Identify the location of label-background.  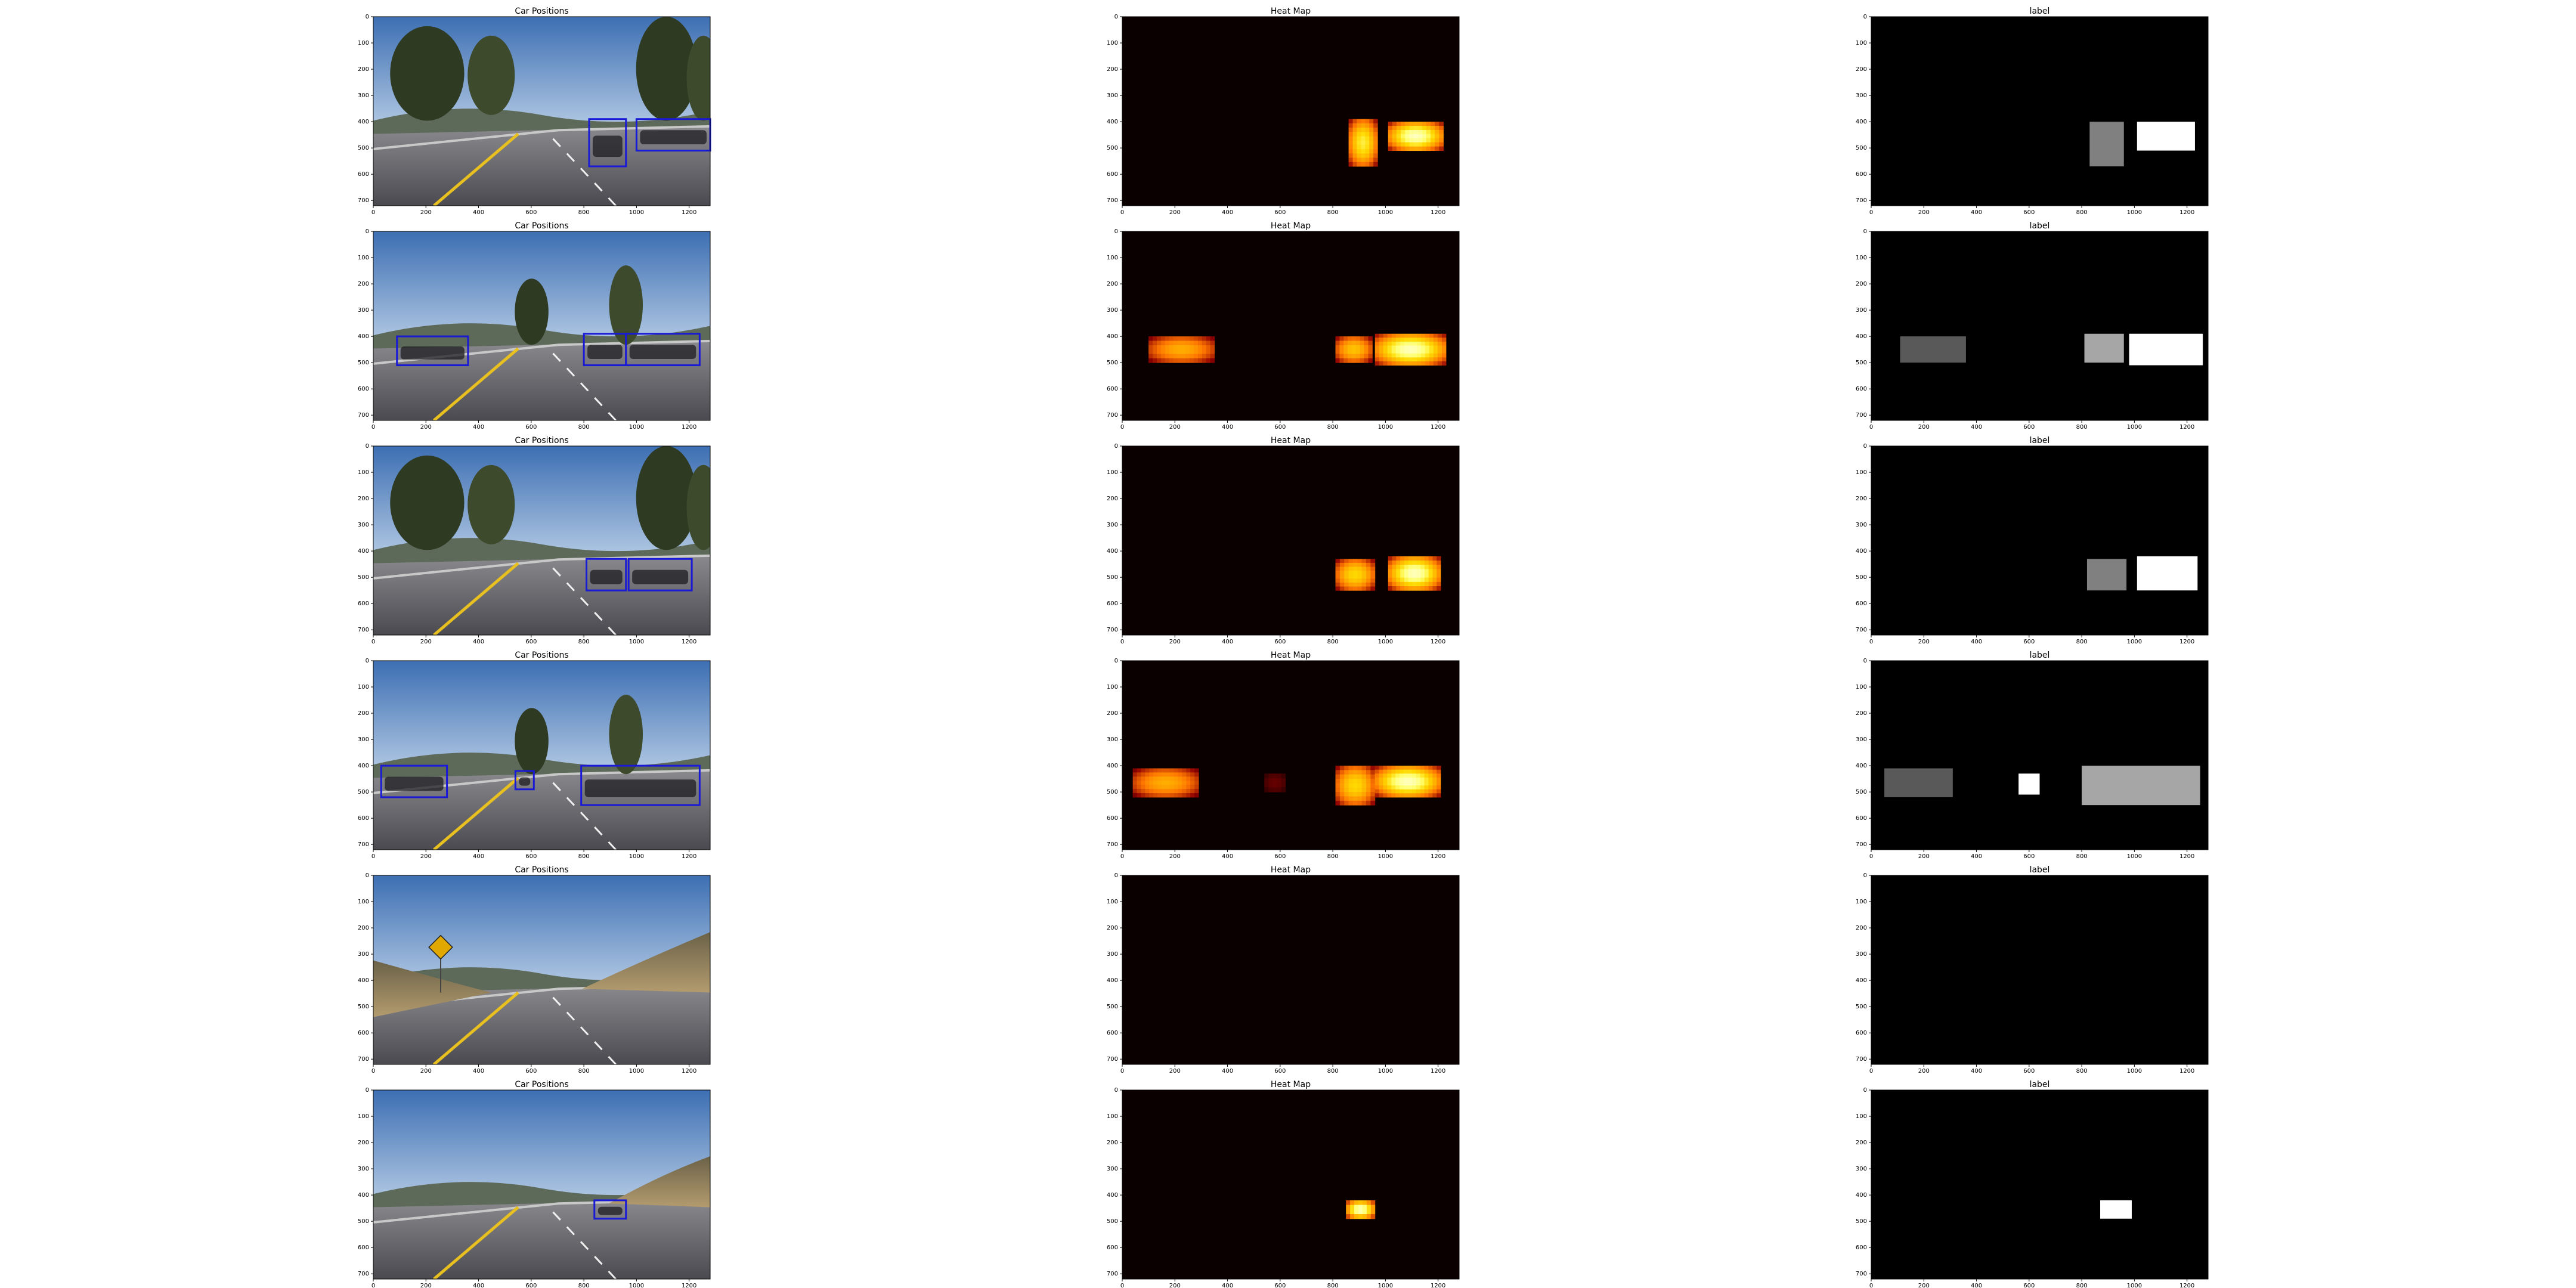
(2040, 756).